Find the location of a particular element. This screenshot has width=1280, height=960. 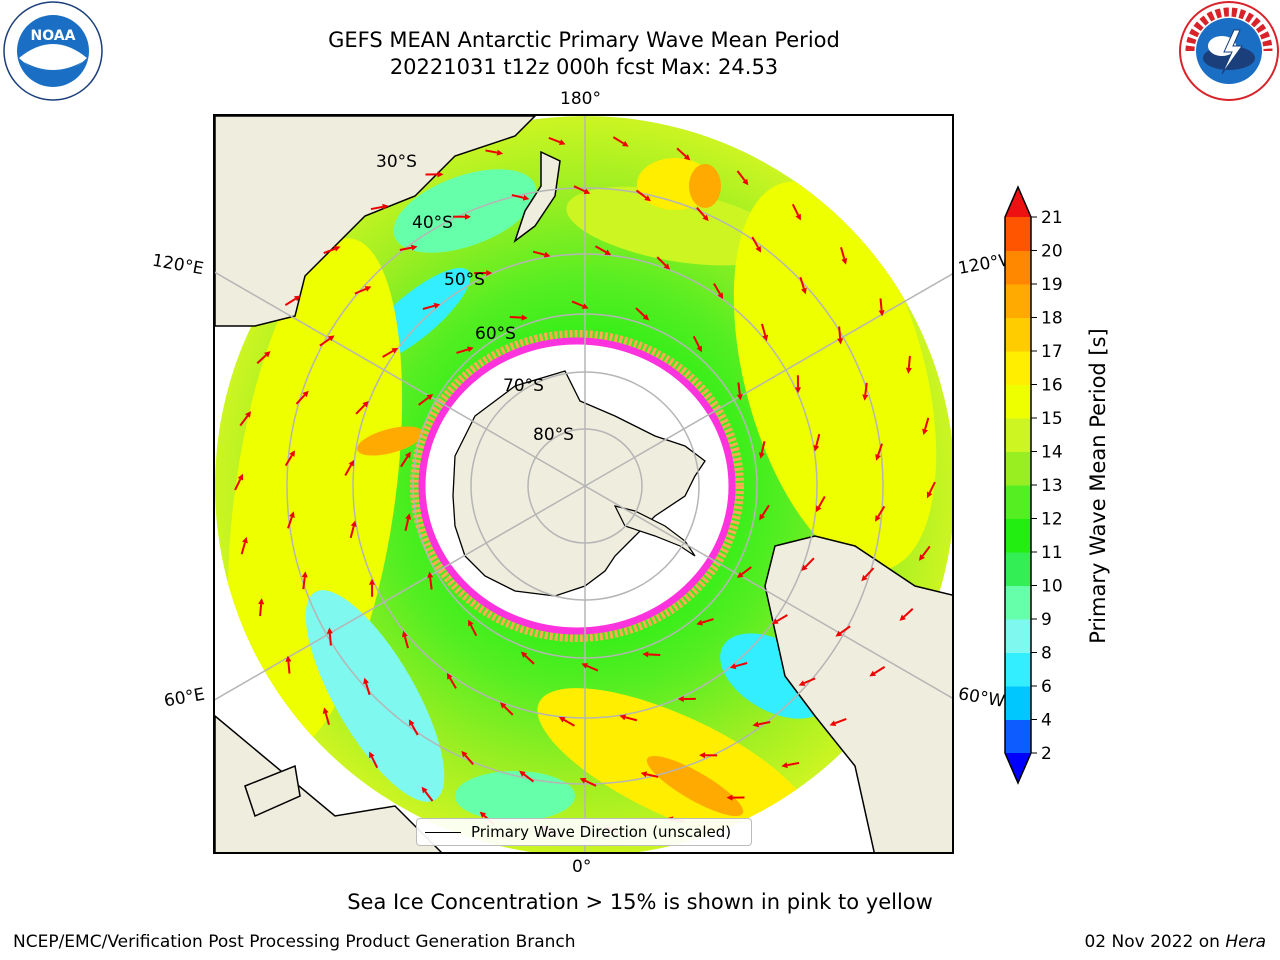

colorbar-tick-label: 14 is located at coordinates (1052, 453).